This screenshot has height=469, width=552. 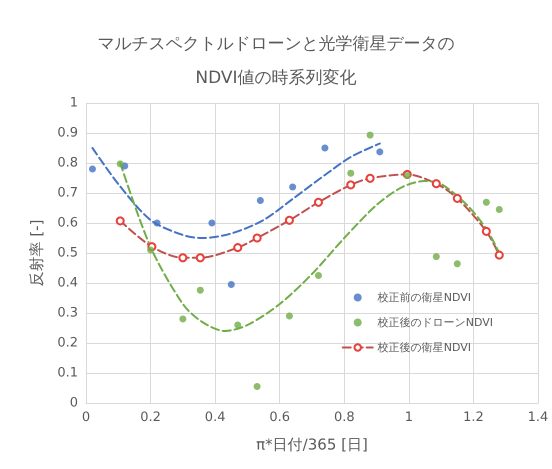 What do you see at coordinates (37, 253) in the screenshot?
I see `y-axis-title: 反射率 [-]` at bounding box center [37, 253].